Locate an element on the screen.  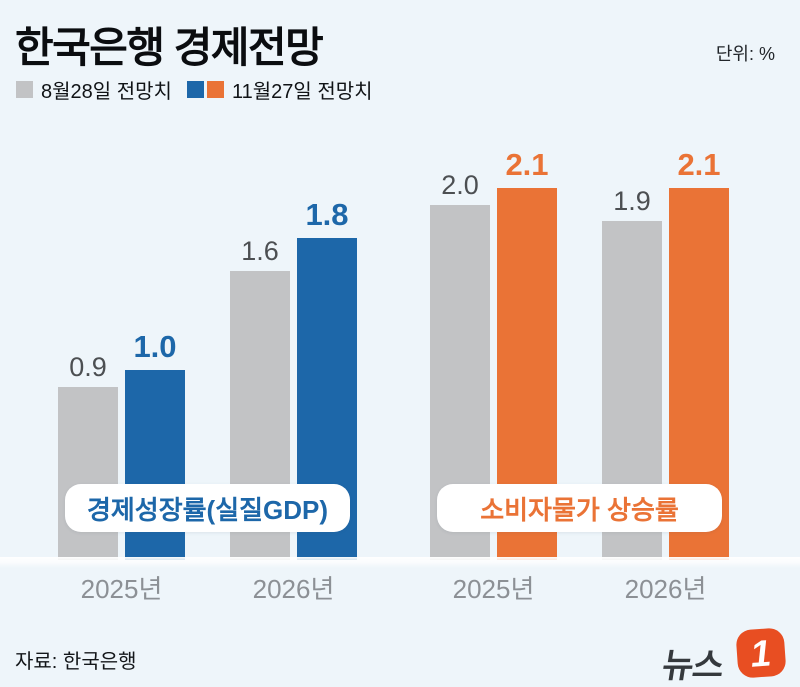
legend-item-november: 11월27일 전망치 is located at coordinates (280, 91).